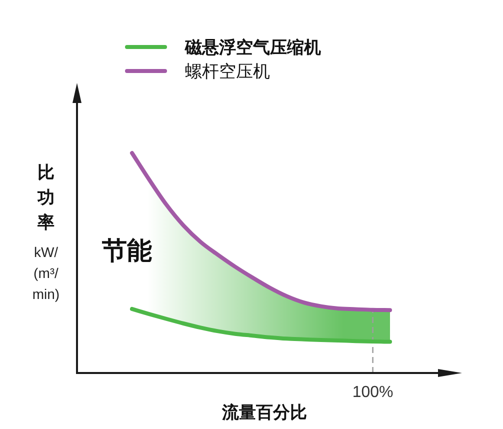  What do you see at coordinates (373, 392) in the screenshot?
I see `text: 100%` at bounding box center [373, 392].